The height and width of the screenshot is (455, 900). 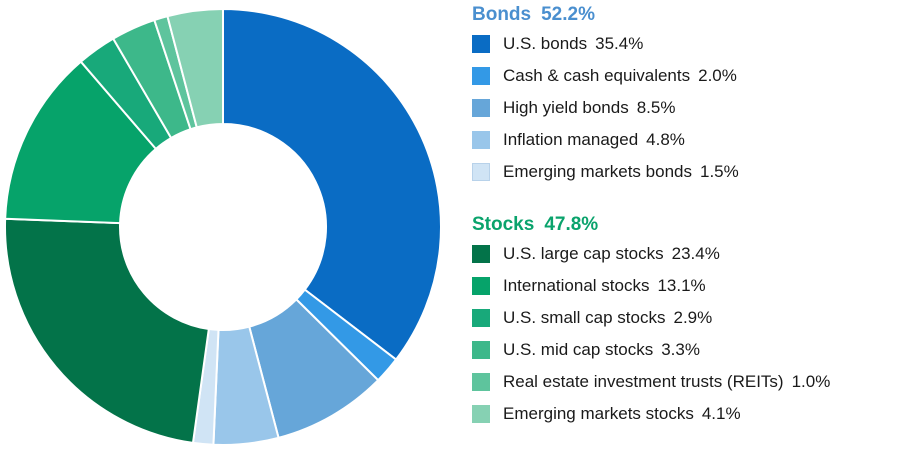 What do you see at coordinates (598, 413) in the screenshot?
I see `legend-label: Emerging markets stocks` at bounding box center [598, 413].